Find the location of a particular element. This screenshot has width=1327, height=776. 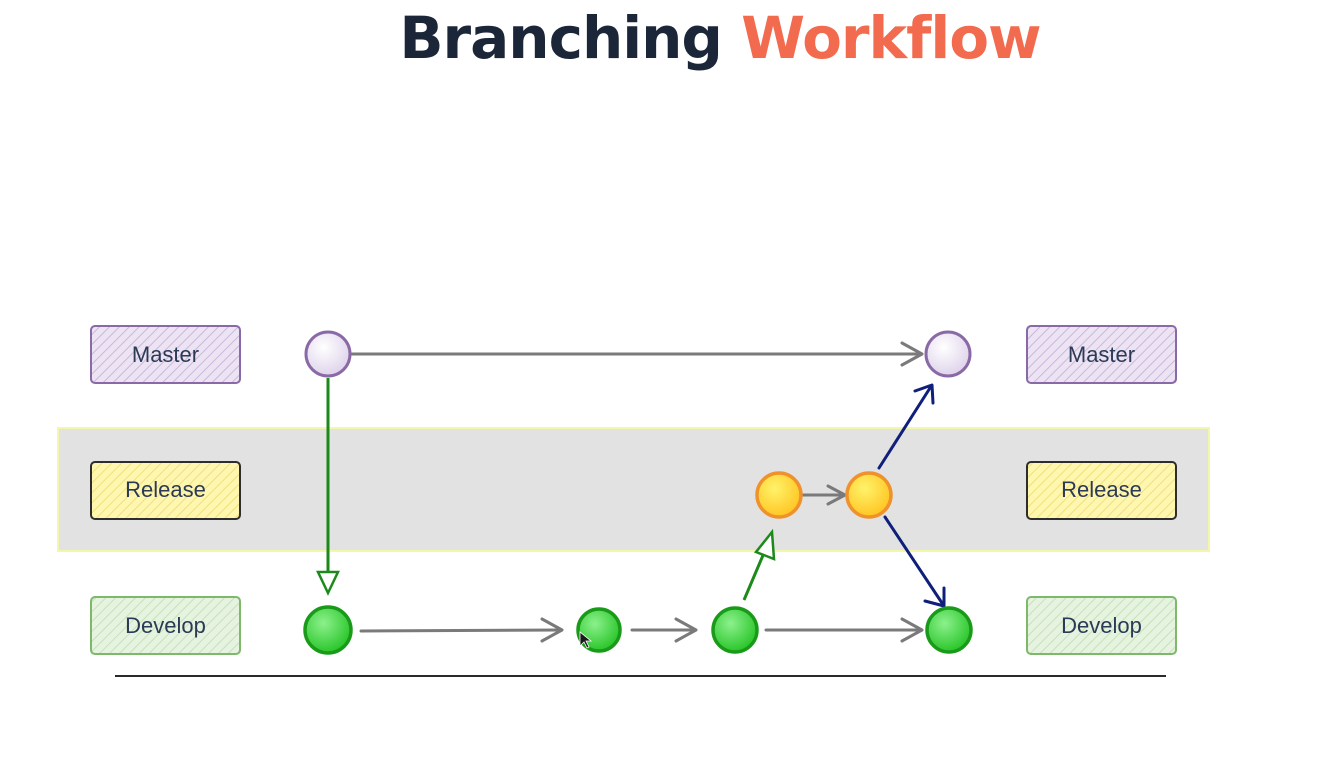

label-master-left: Master is located at coordinates (165, 354).